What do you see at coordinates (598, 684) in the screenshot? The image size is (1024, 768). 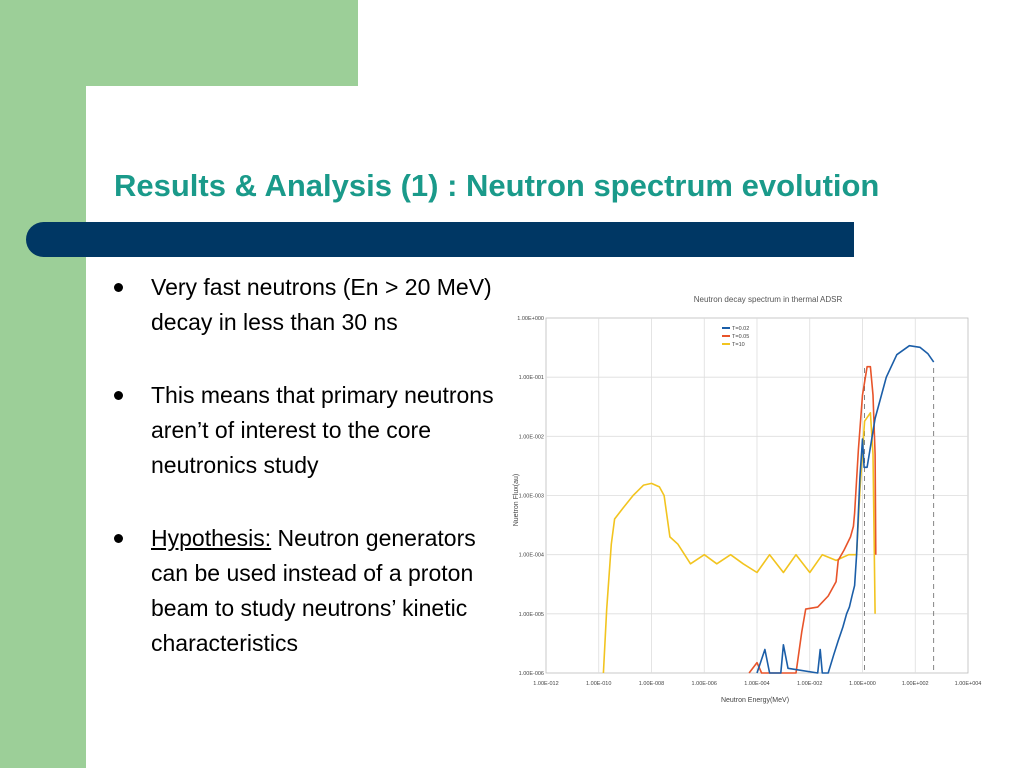 I see `x-tick-label: 1.00E-010` at bounding box center [598, 684].